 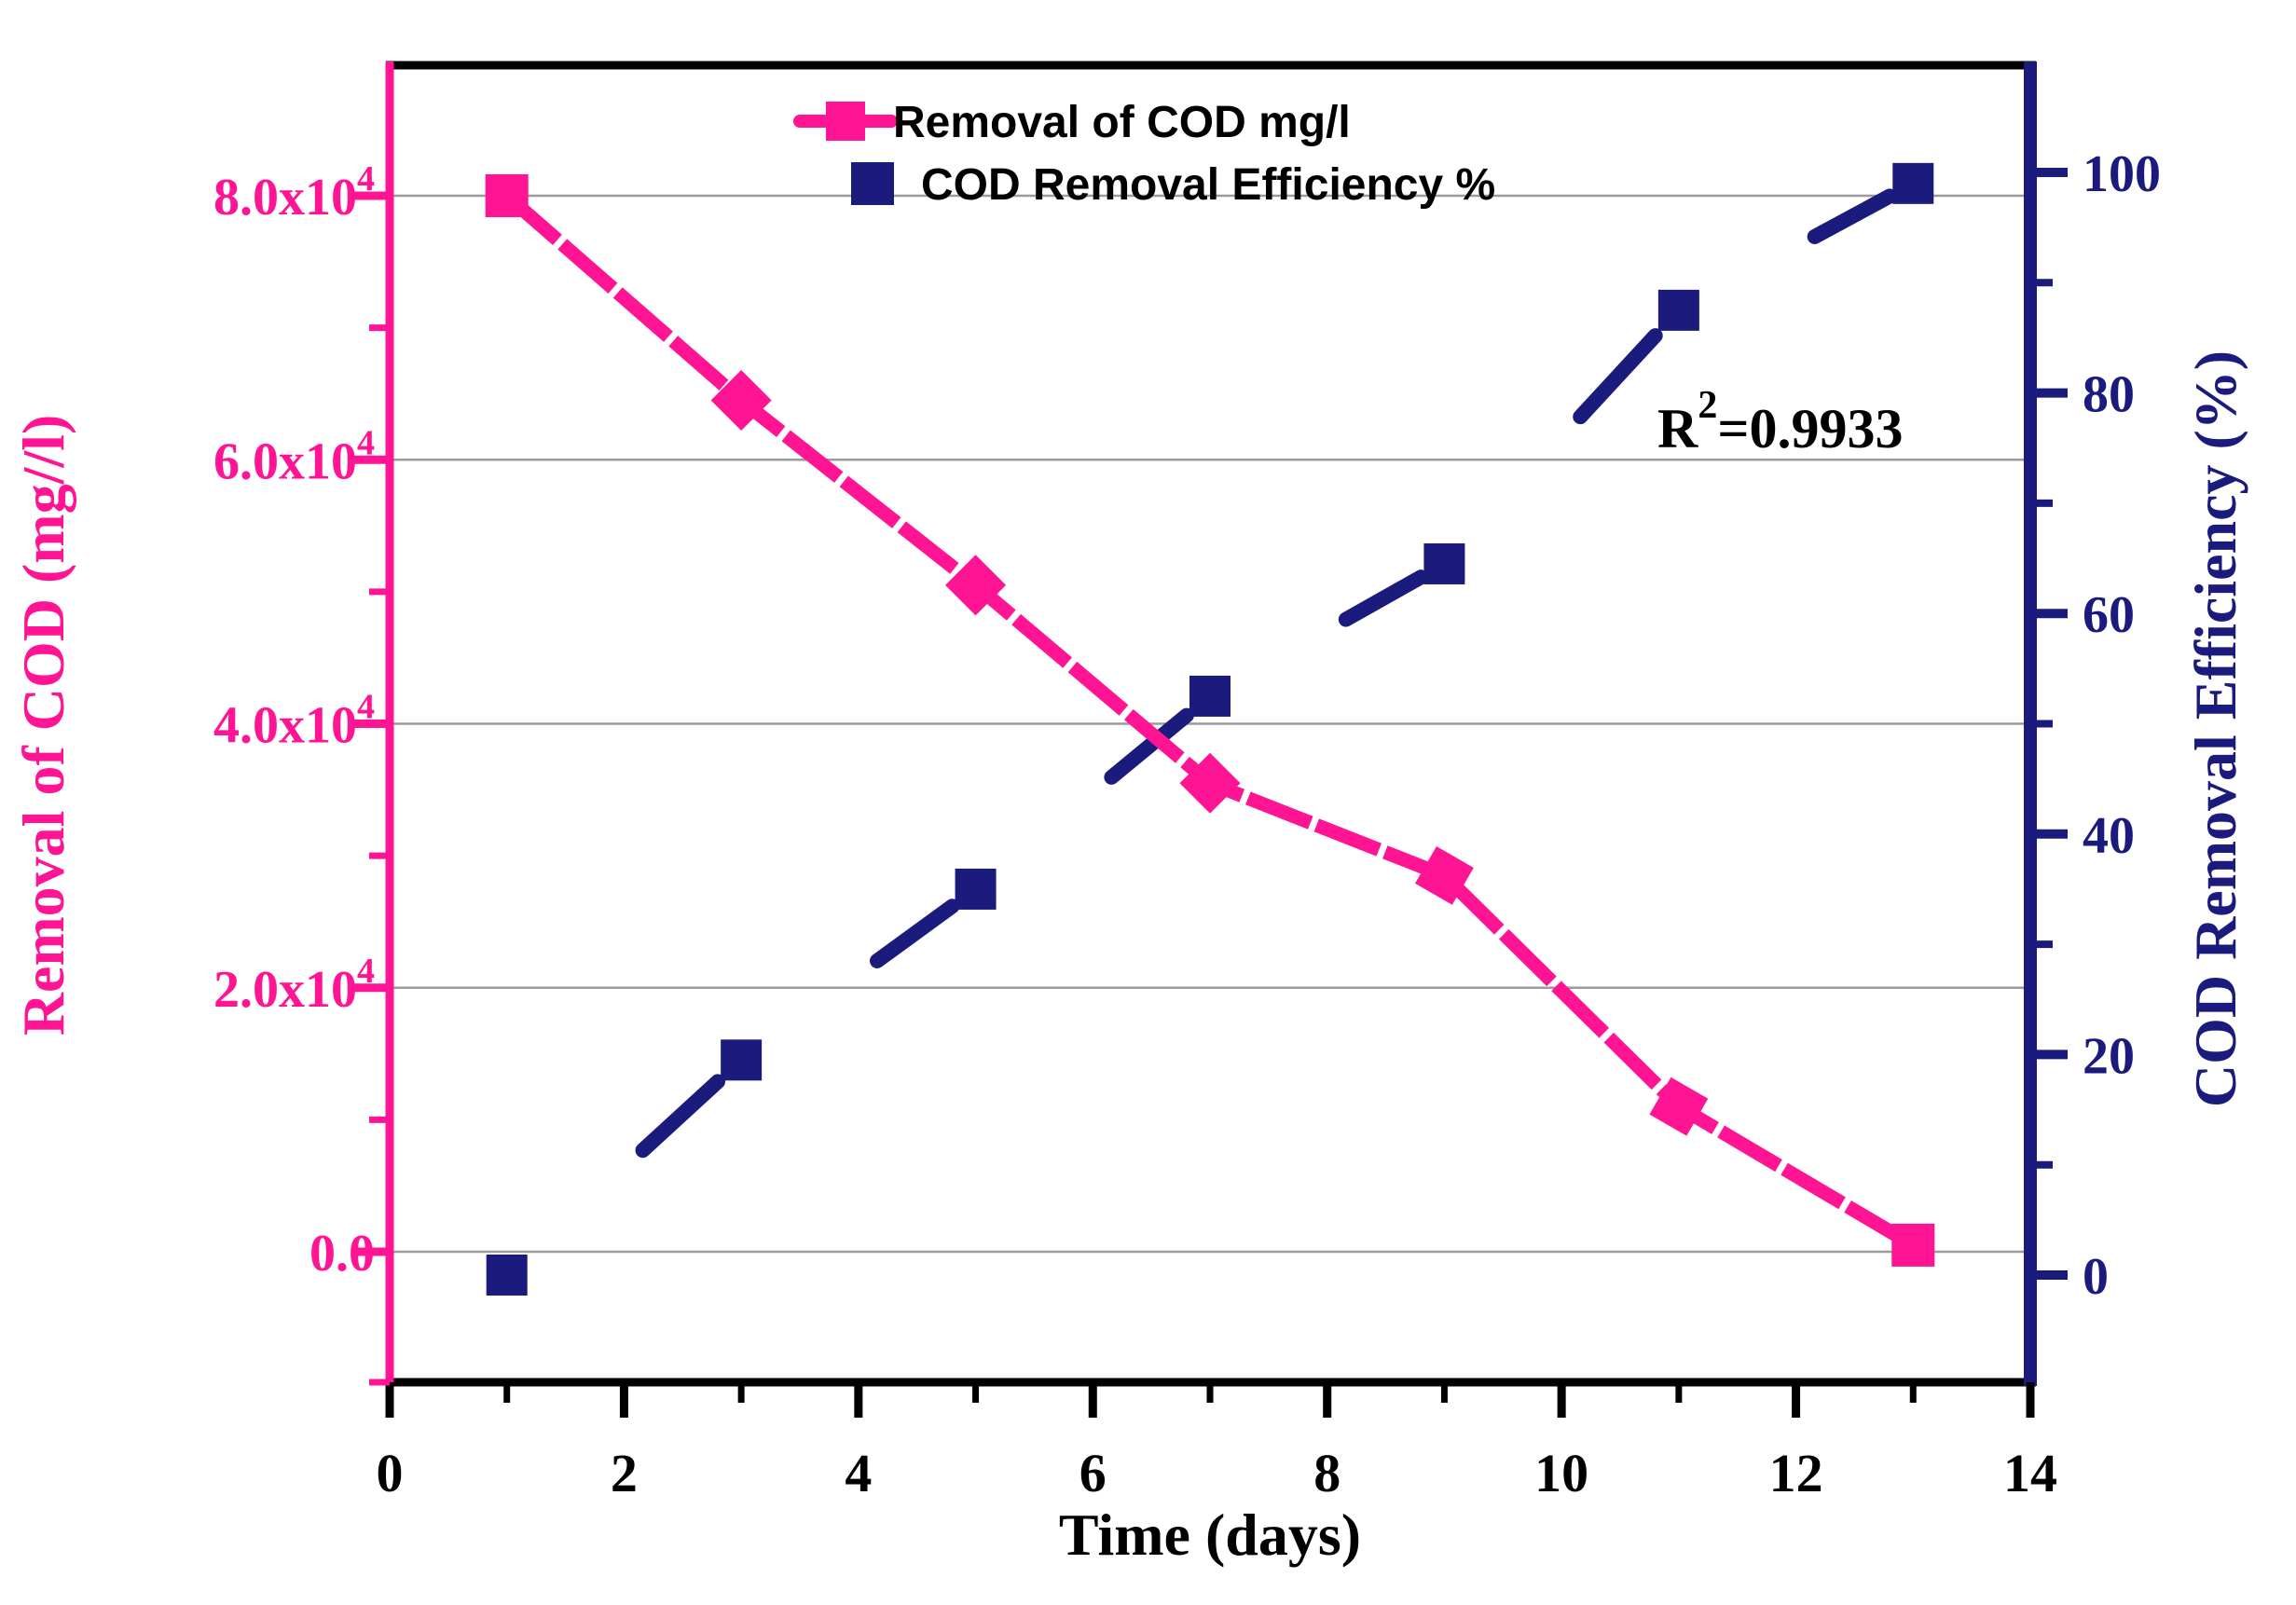 What do you see at coordinates (1122, 122) in the screenshot?
I see `legend-label-removal-of-cod: Removal of COD mg/l` at bounding box center [1122, 122].